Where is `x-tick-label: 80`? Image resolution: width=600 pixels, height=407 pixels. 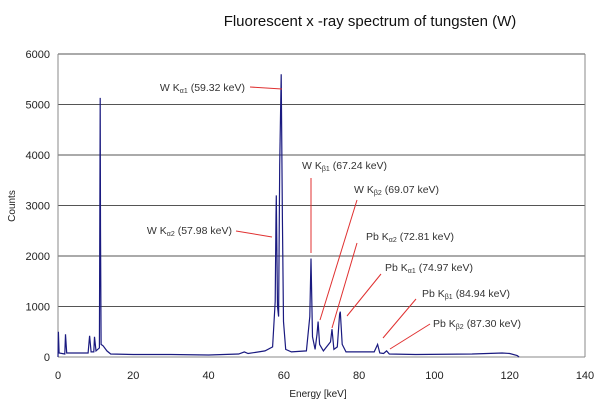 x-tick-label: 80 is located at coordinates (359, 376).